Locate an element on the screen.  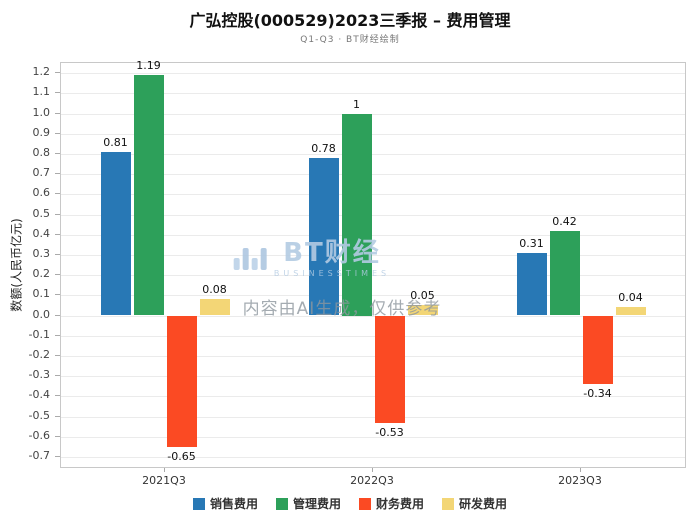
y-tick-label: 0.1 is located at coordinates (41, 294).